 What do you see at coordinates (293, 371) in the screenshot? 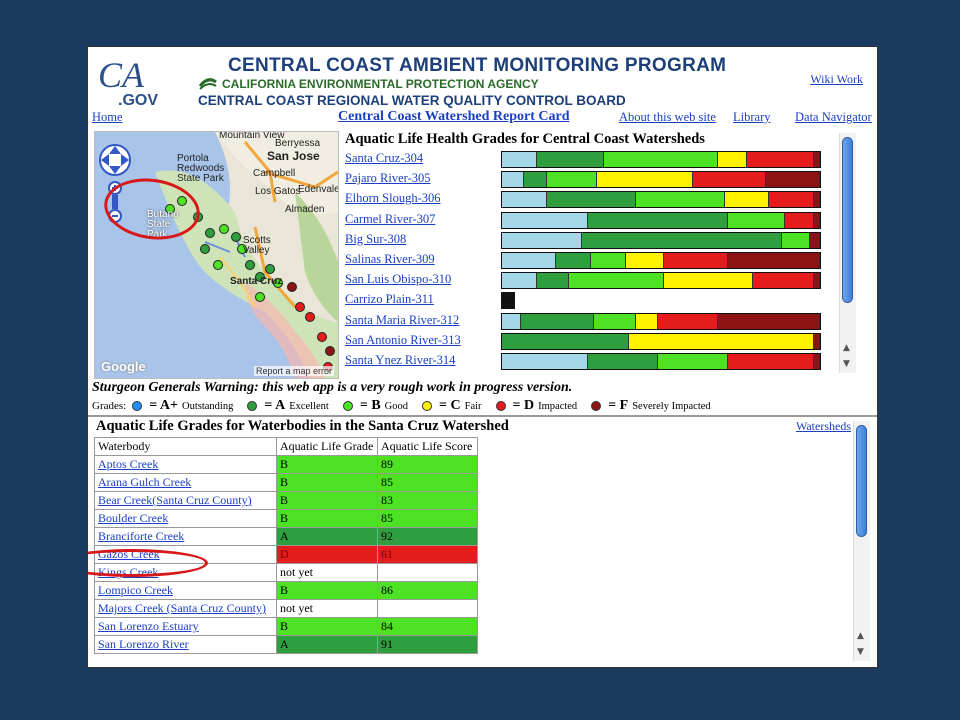
I see `map-error-link: Report a map error` at bounding box center [293, 371].